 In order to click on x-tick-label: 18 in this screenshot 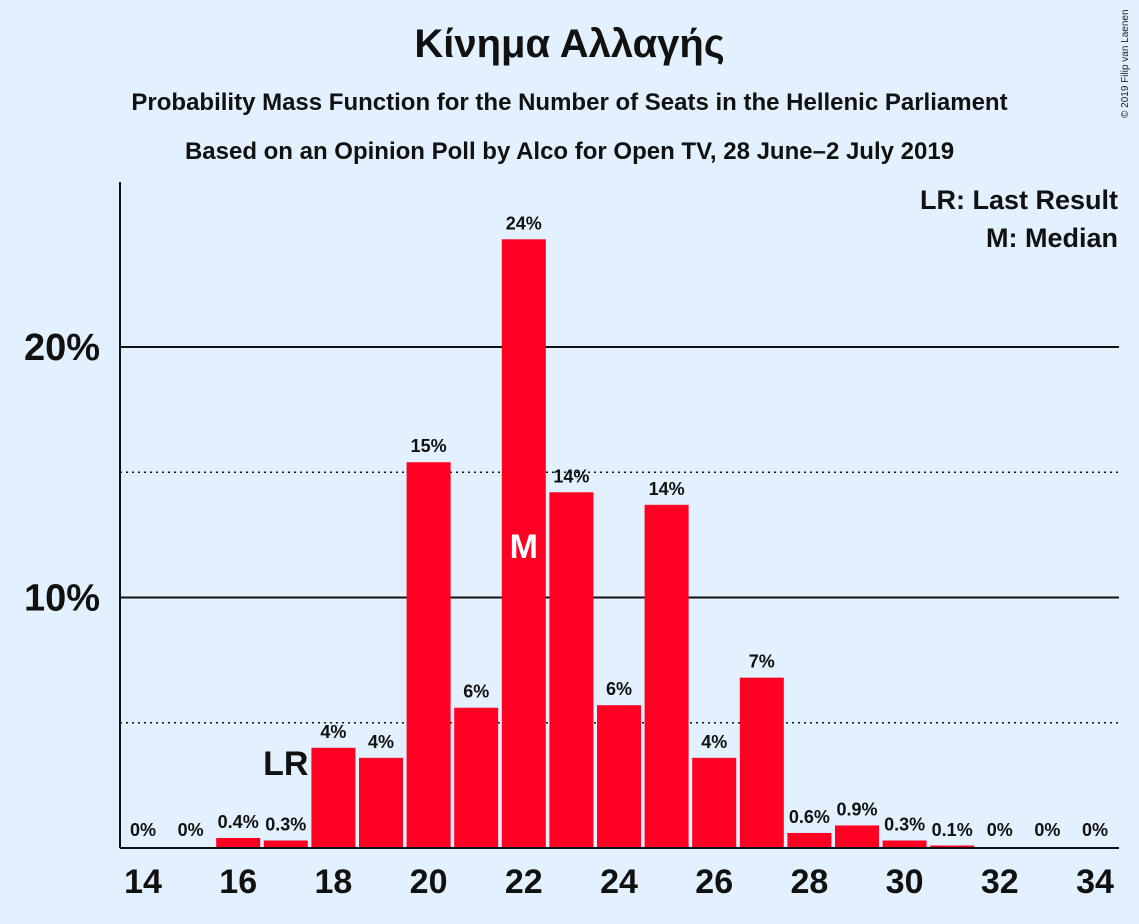, I will do `click(333, 882)`.